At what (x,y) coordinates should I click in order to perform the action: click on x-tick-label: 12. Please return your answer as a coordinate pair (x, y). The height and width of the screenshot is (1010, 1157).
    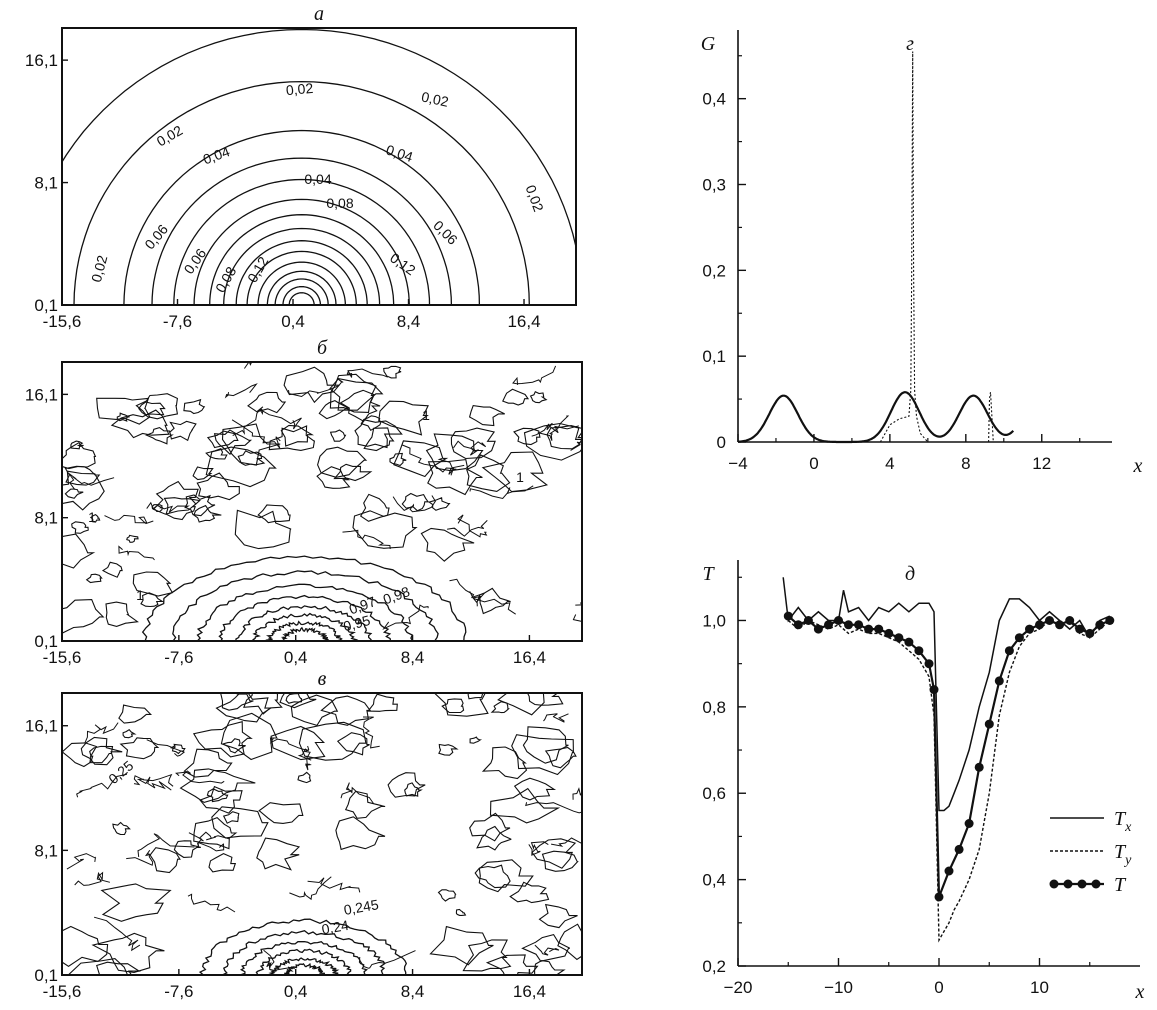
    Looking at the image, I should click on (1041, 463).